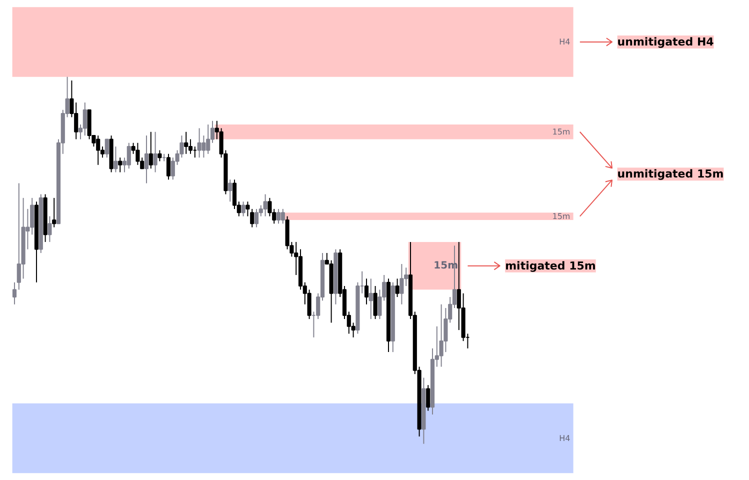 The image size is (749, 480). I want to click on text: mitigated 15m, so click(550, 265).